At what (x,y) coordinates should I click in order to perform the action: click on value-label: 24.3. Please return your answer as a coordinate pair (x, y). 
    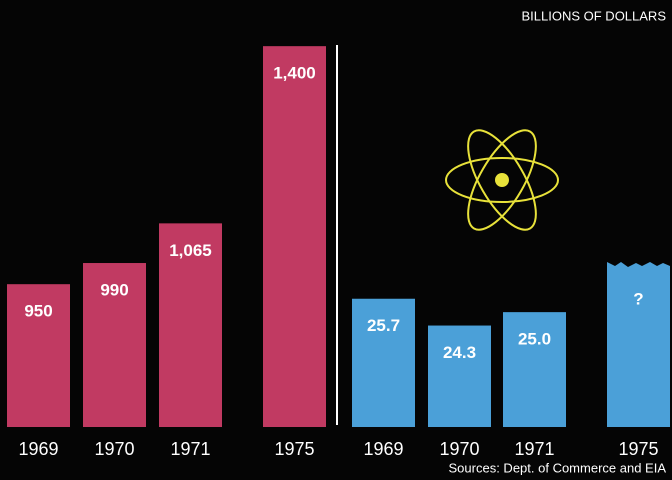
    Looking at the image, I should click on (459, 352).